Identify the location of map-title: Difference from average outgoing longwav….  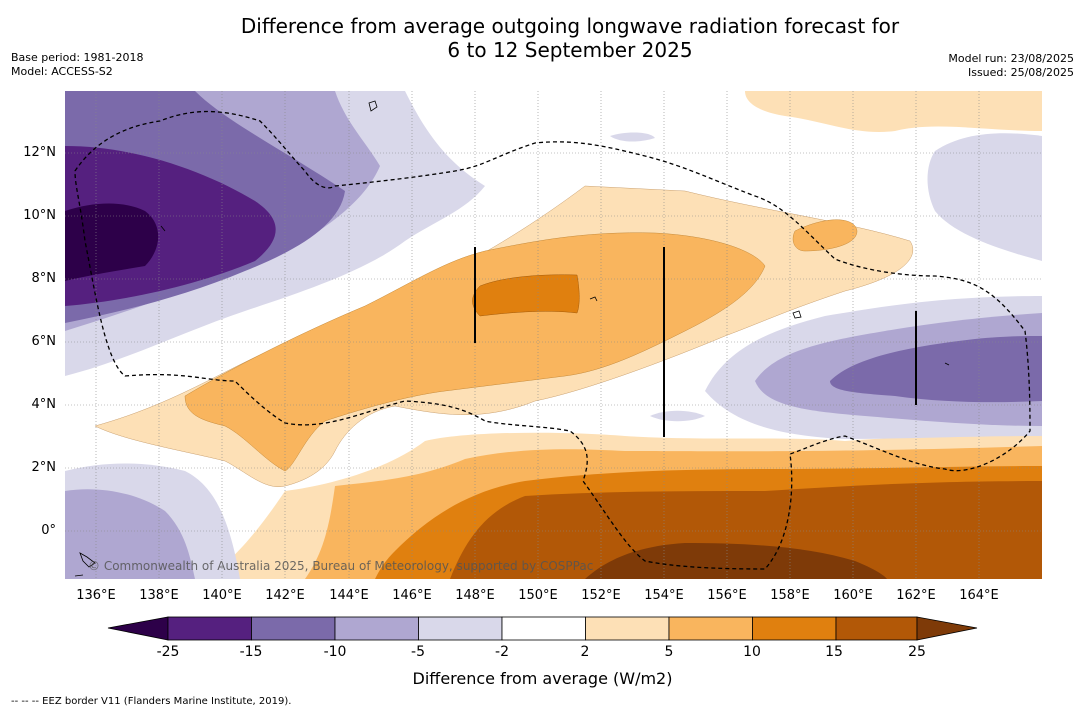
(542, 38).